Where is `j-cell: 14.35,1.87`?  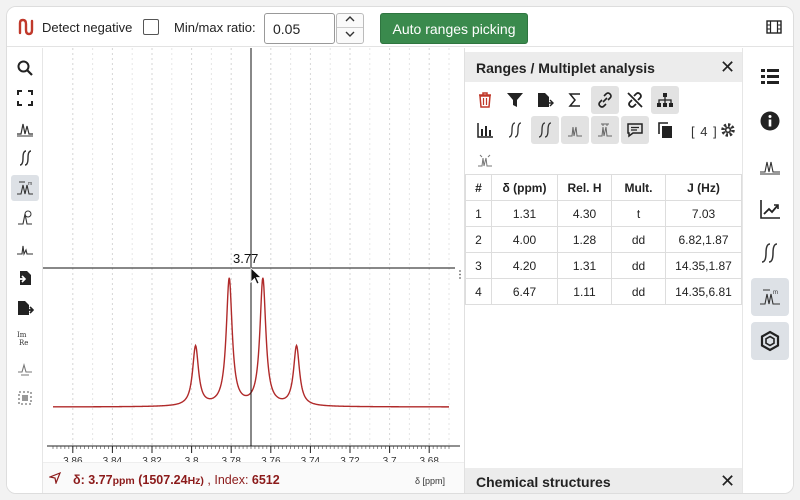
j-cell: 14.35,1.87 is located at coordinates (703, 265).